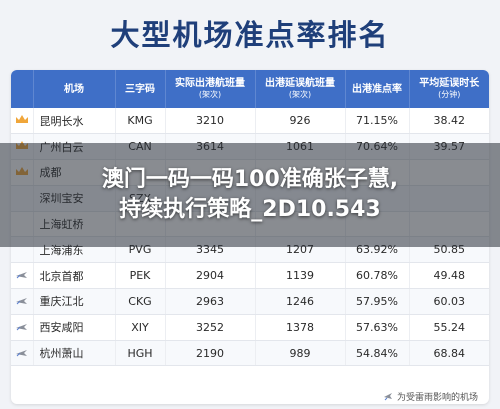  I want to click on delayed-flights-cell: 1378, so click(300, 327).